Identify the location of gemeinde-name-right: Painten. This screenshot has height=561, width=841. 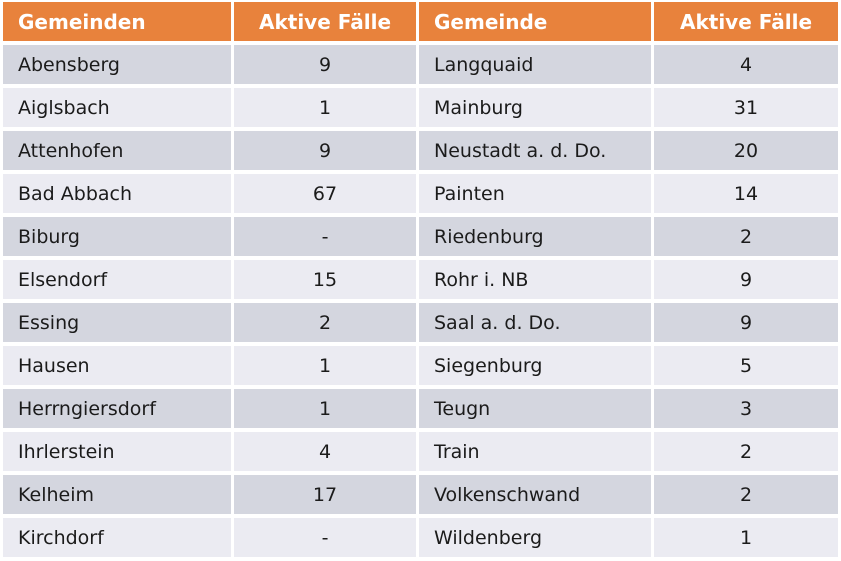
(535, 193).